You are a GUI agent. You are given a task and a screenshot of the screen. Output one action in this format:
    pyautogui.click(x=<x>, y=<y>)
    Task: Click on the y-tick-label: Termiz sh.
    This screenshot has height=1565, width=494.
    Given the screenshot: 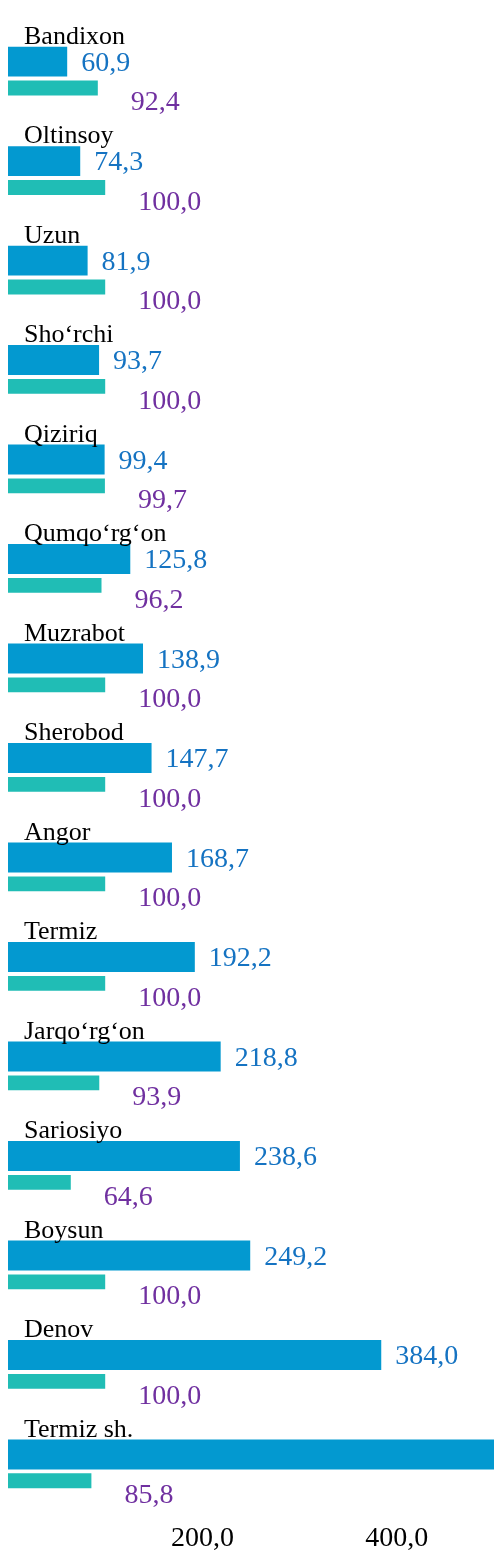 What is the action you would take?
    pyautogui.click(x=79, y=1428)
    